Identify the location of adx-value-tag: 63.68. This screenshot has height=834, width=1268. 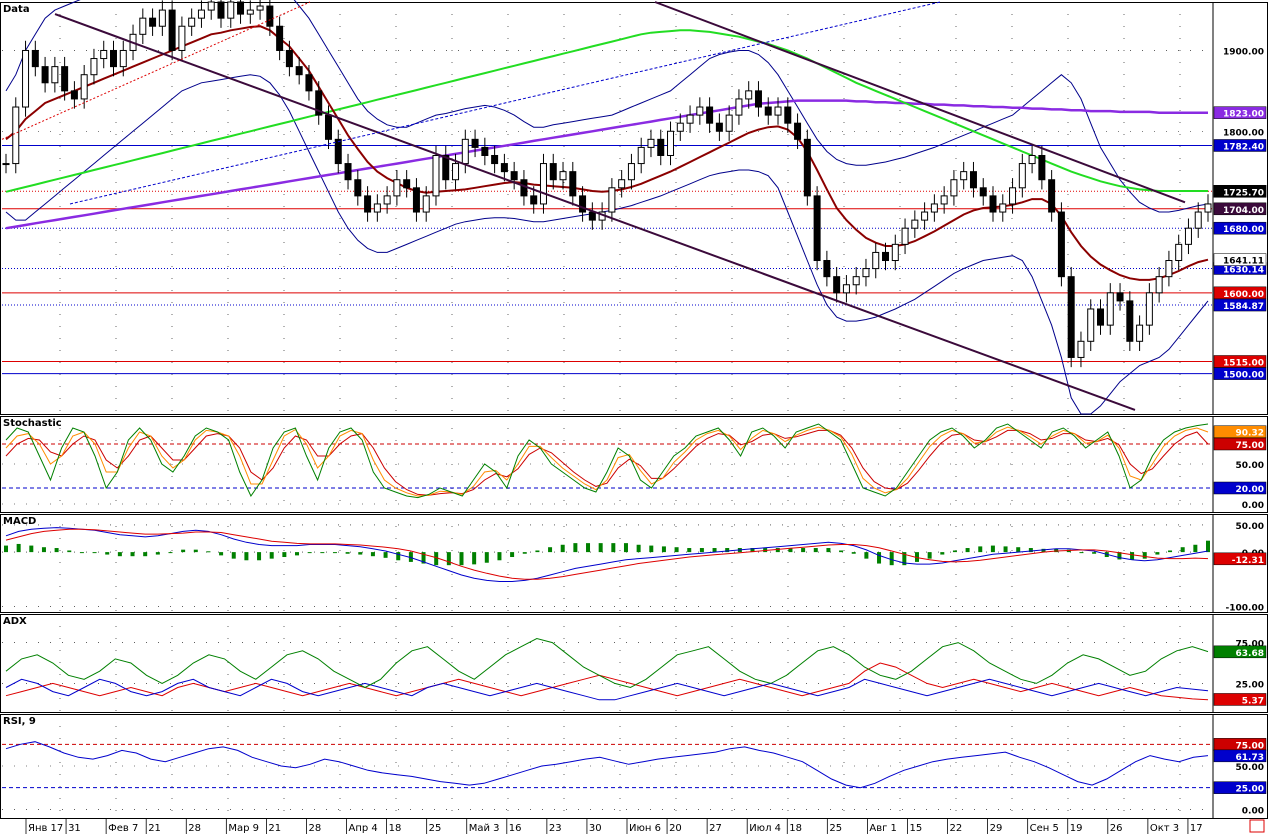
(1250, 654).